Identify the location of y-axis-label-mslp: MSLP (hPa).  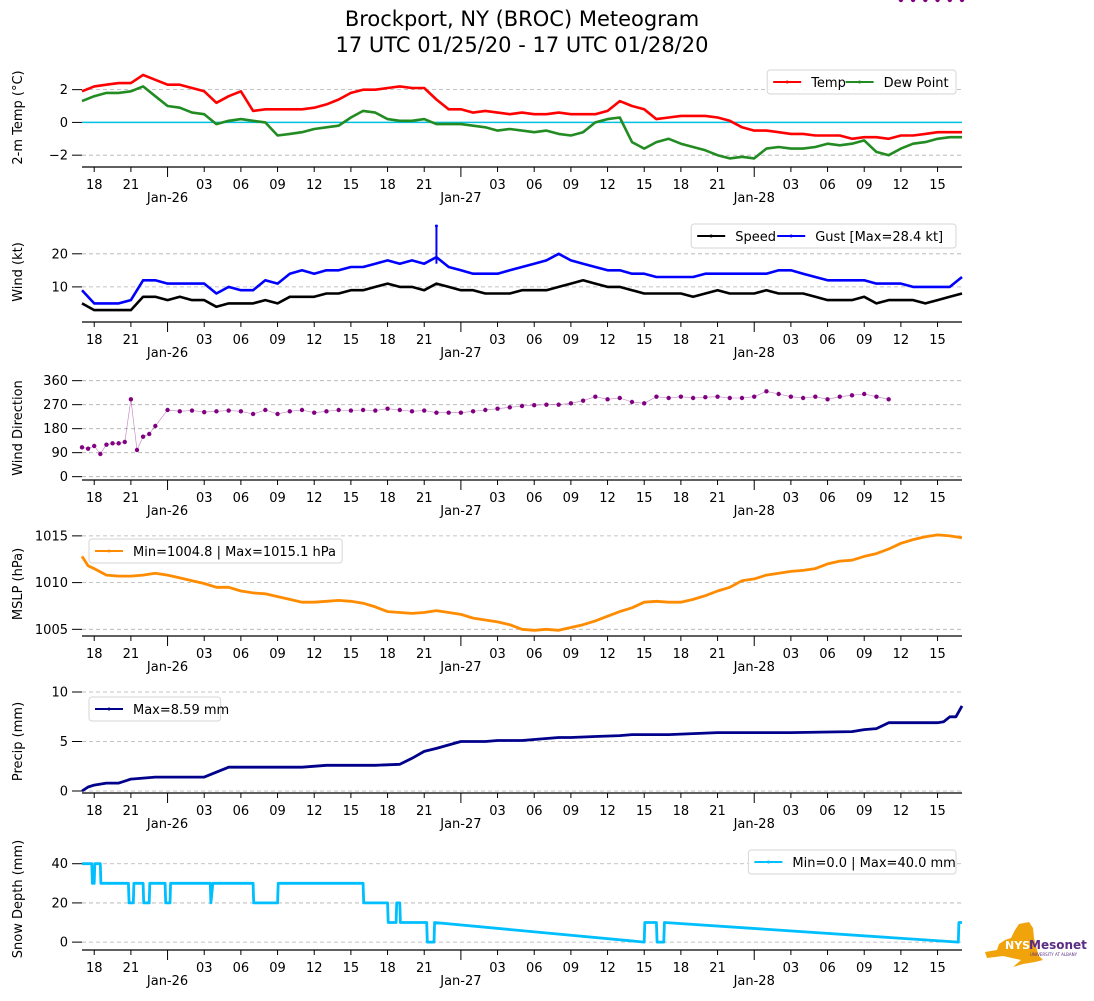
(18, 584).